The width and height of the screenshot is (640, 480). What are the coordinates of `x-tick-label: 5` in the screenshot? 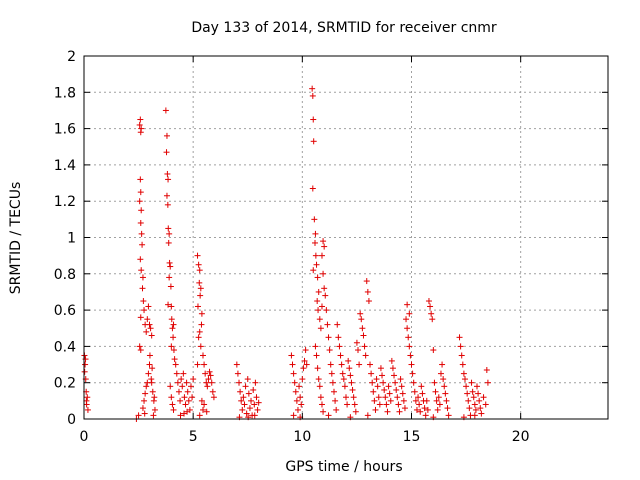 It's located at (193, 437).